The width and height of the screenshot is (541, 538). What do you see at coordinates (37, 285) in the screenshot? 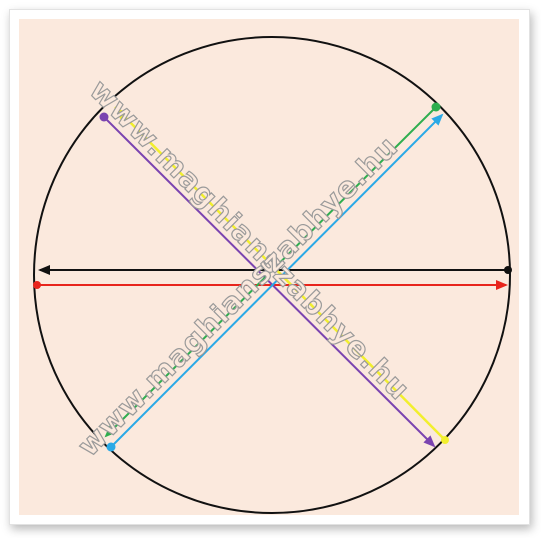
I see `red-start-dot` at bounding box center [37, 285].